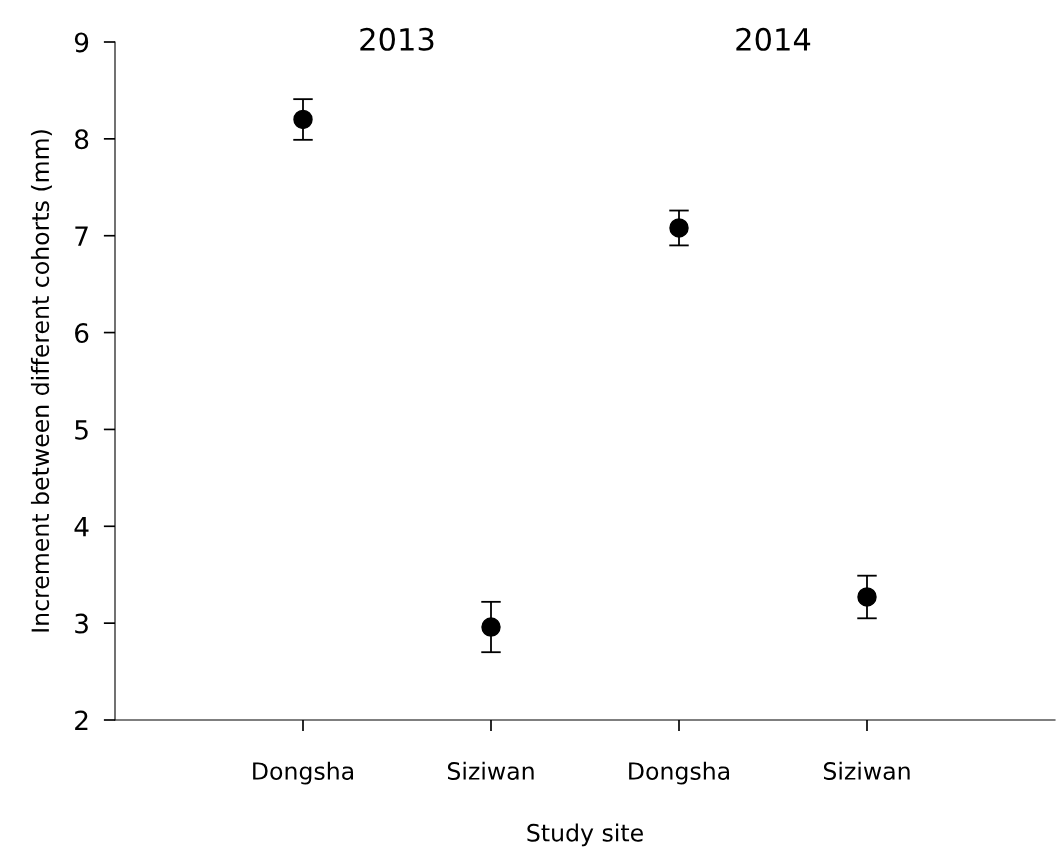  I want to click on y-tick-label: 7, so click(81, 236).